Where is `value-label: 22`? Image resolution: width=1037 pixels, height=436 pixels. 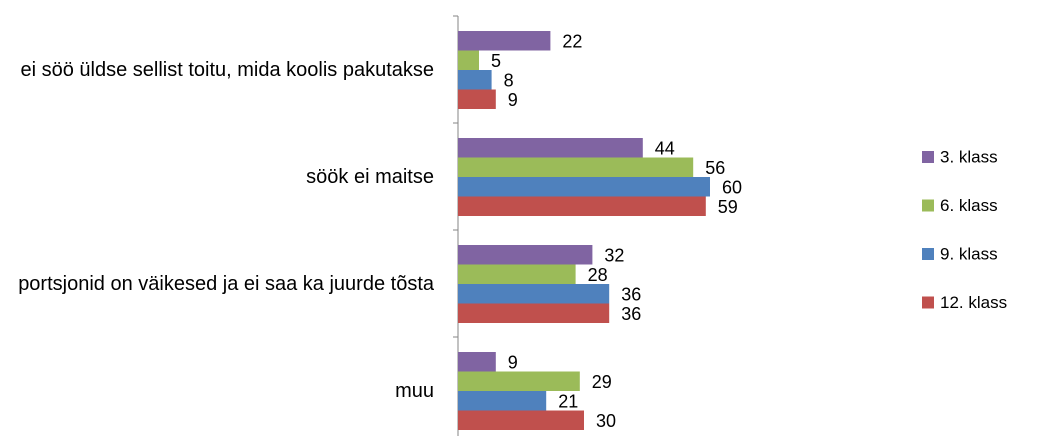
value-label: 22 is located at coordinates (572, 42).